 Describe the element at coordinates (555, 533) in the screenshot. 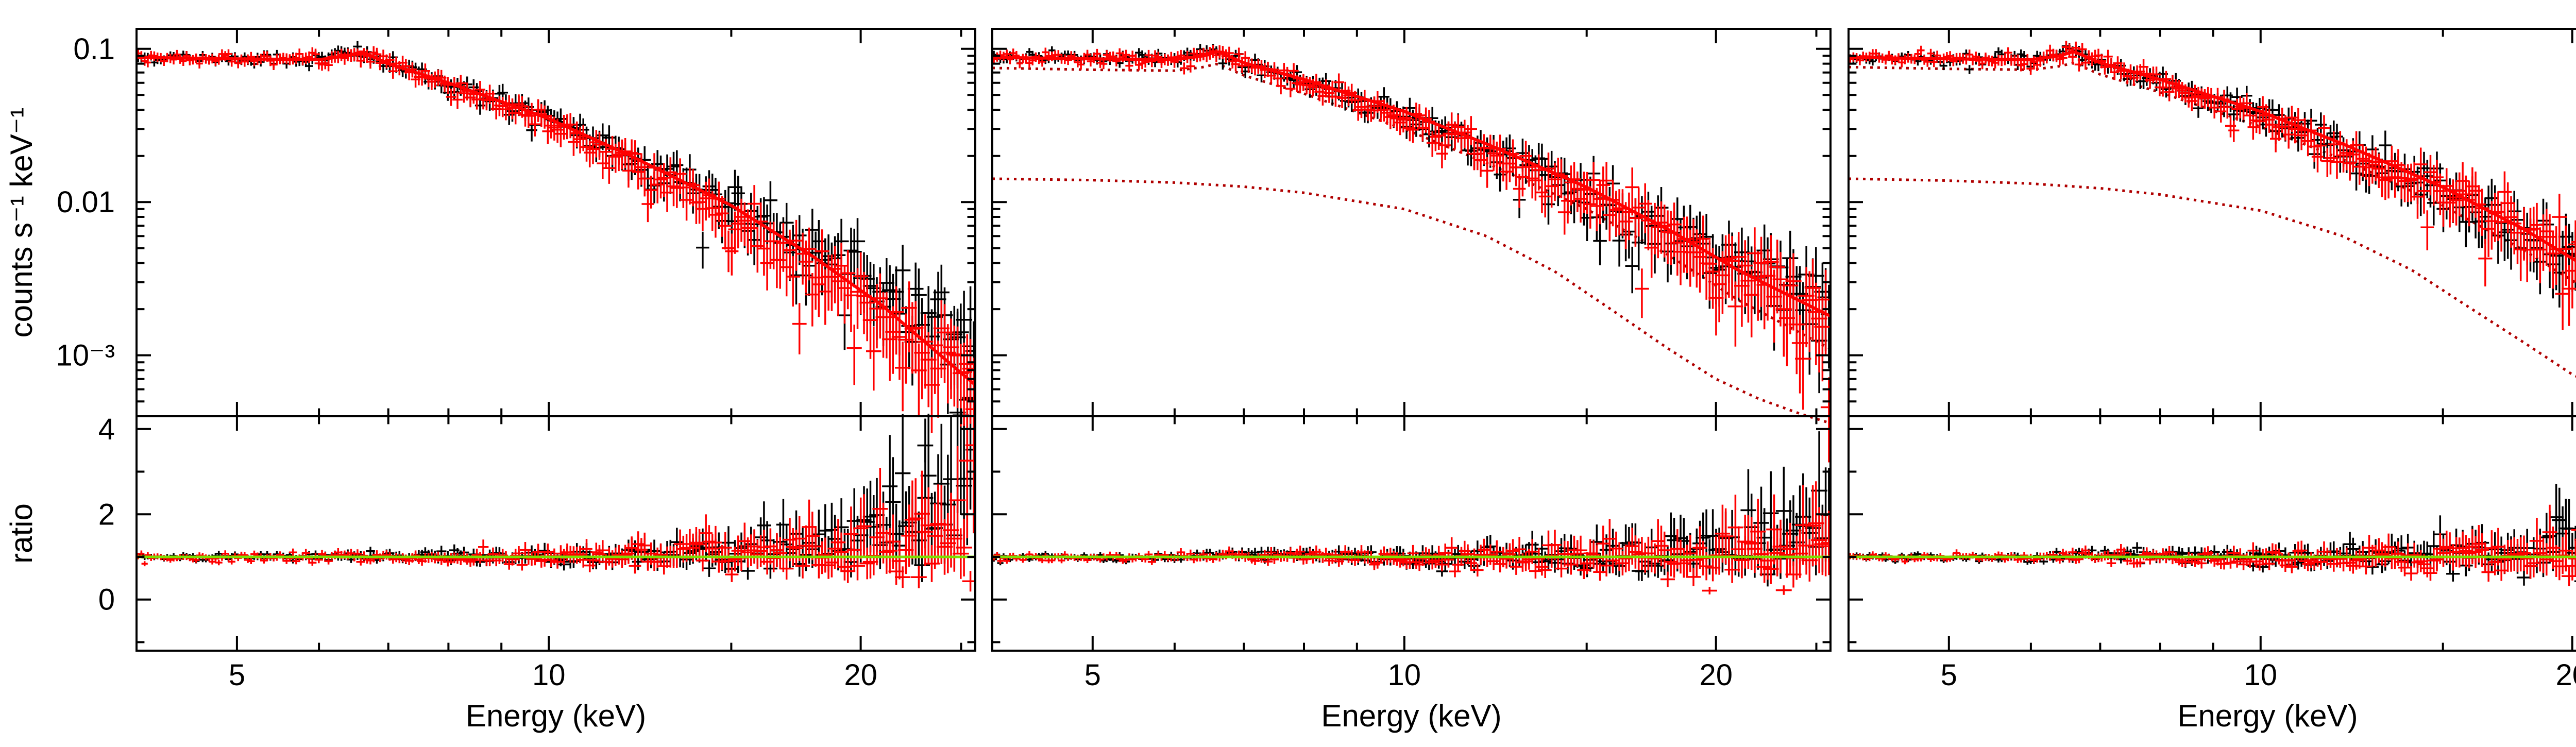

I see `panel-left-ratio-frame` at that location.